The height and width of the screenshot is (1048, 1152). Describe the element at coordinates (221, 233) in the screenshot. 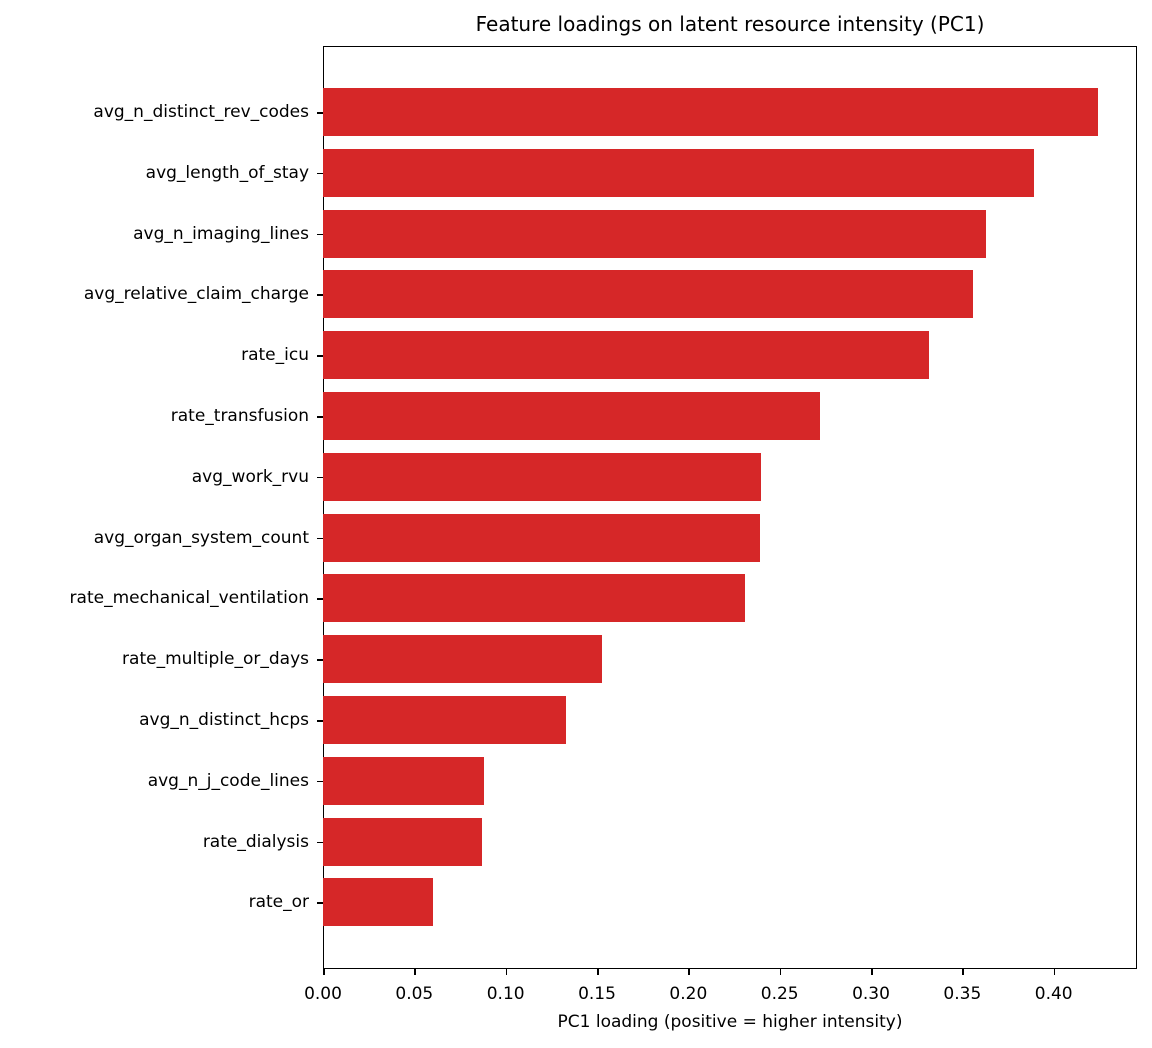

I see `y-tick-label: avg_n_imaging_lines` at that location.